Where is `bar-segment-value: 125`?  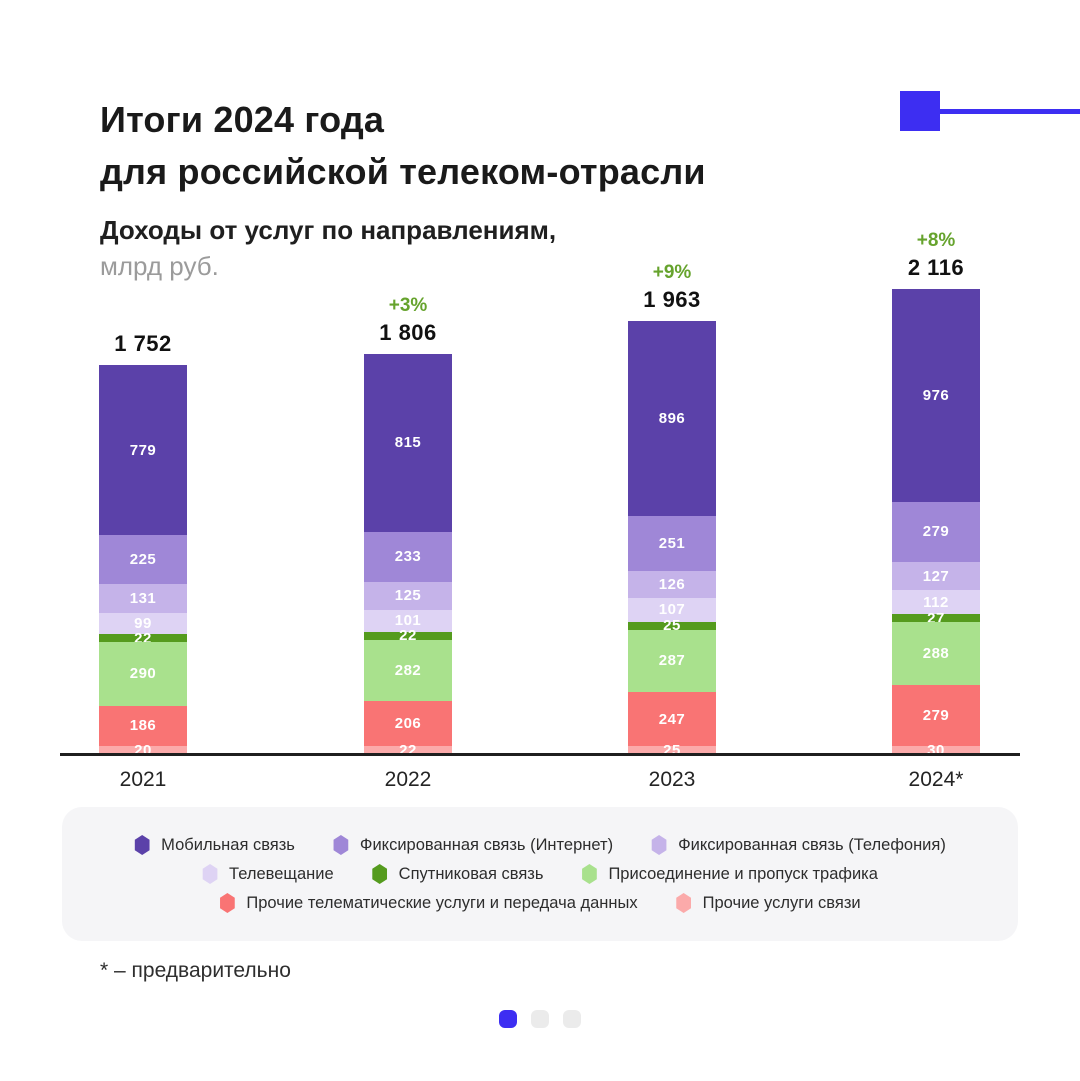
bar-segment-value: 125 is located at coordinates (408, 596).